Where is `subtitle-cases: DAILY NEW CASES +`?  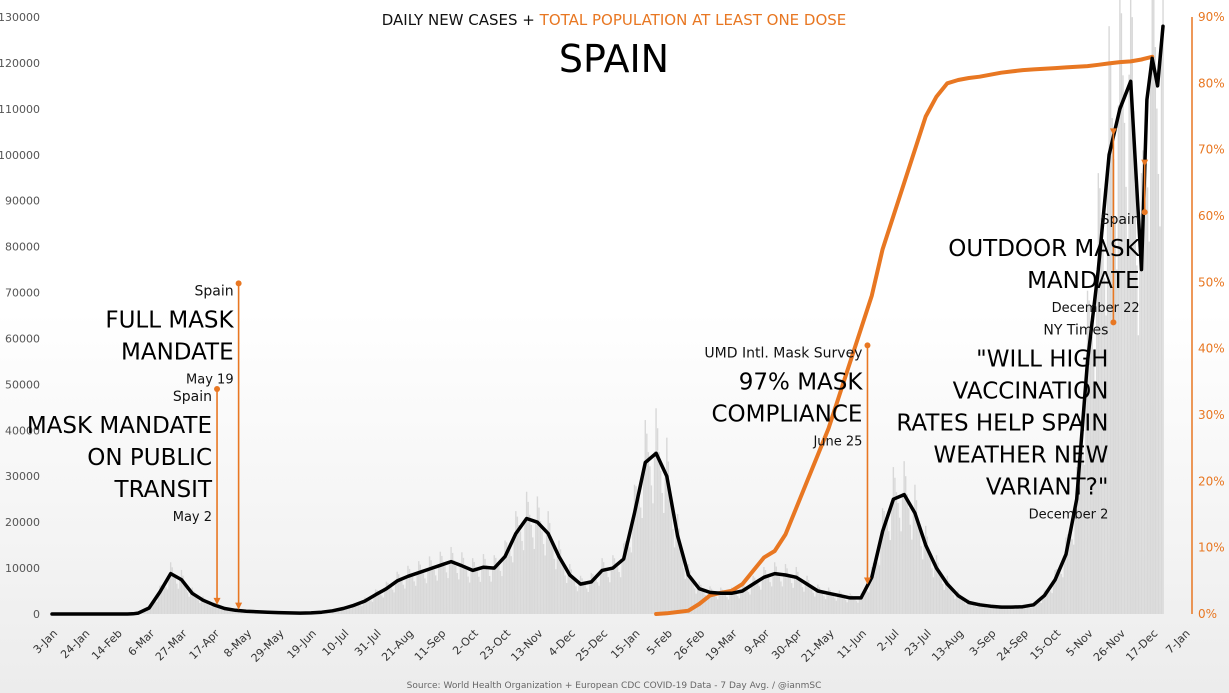 subtitle-cases: DAILY NEW CASES + is located at coordinates (461, 20).